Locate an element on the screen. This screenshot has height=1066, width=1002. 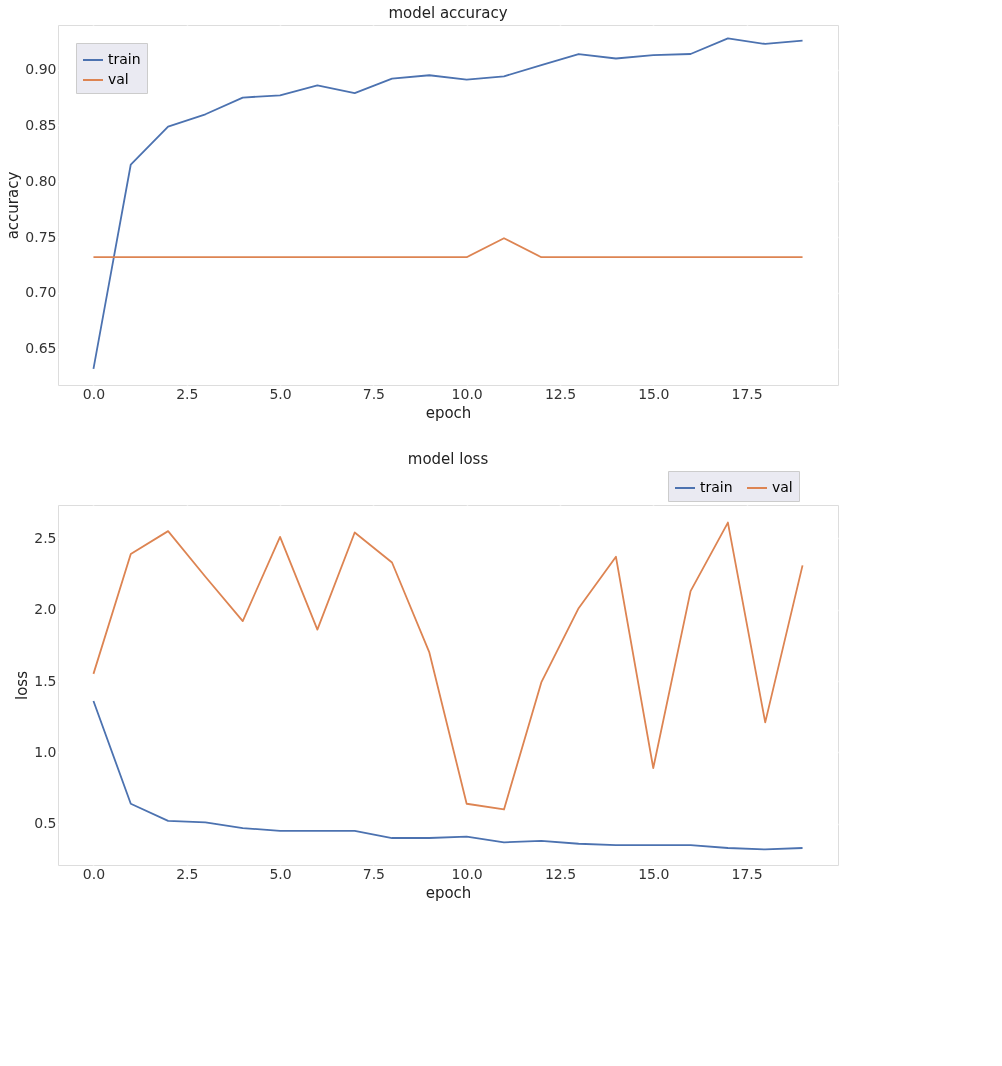
y-tick-label: 2.0 is located at coordinates (45, 609).